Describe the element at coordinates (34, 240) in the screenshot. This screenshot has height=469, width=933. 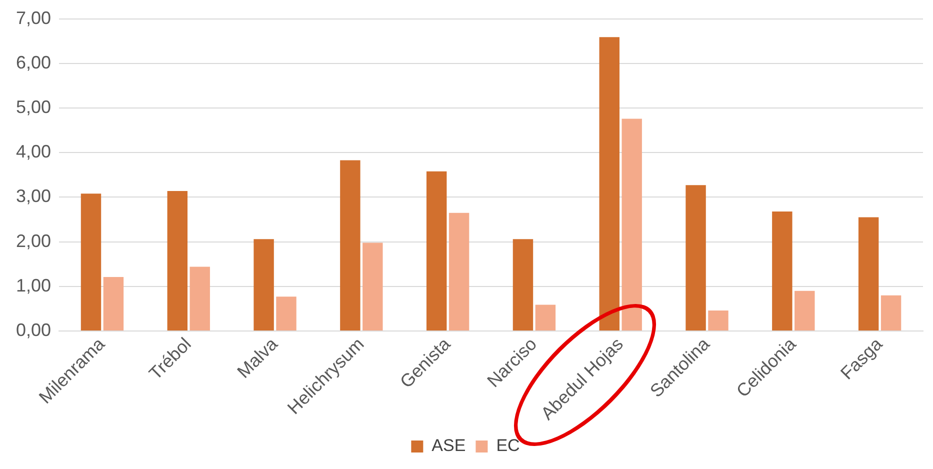
I see `y-tick-label: 2,00` at that location.